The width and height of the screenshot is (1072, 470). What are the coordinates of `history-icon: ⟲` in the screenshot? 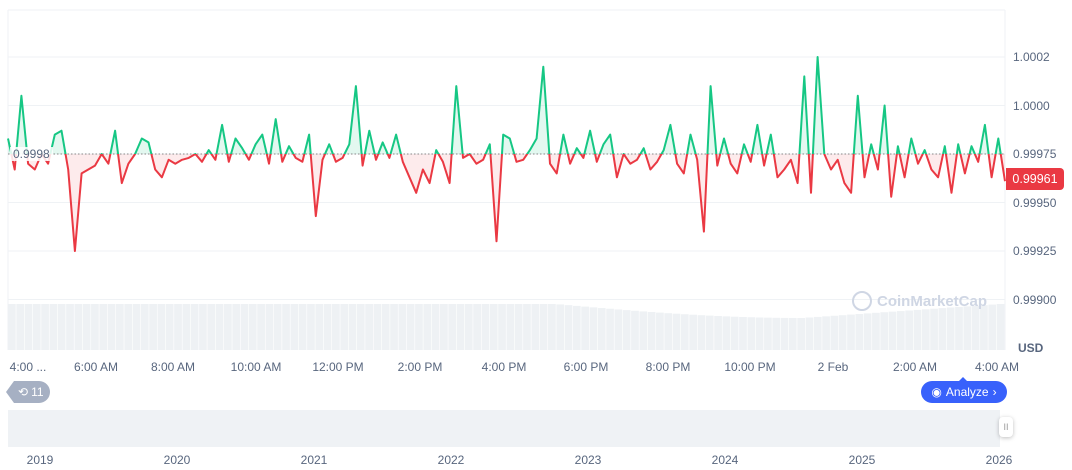 It's located at (23, 392).